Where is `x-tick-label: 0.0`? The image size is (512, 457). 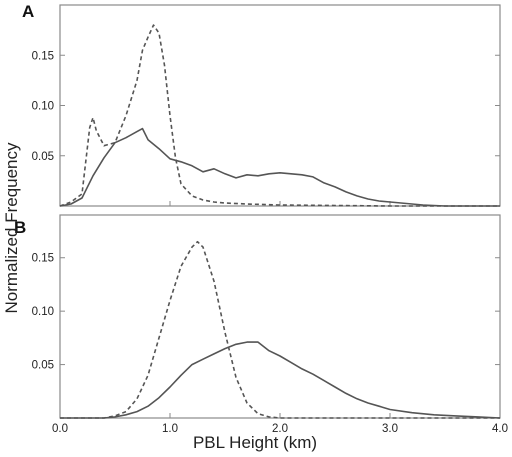 x-tick-label: 0.0 is located at coordinates (60, 429).